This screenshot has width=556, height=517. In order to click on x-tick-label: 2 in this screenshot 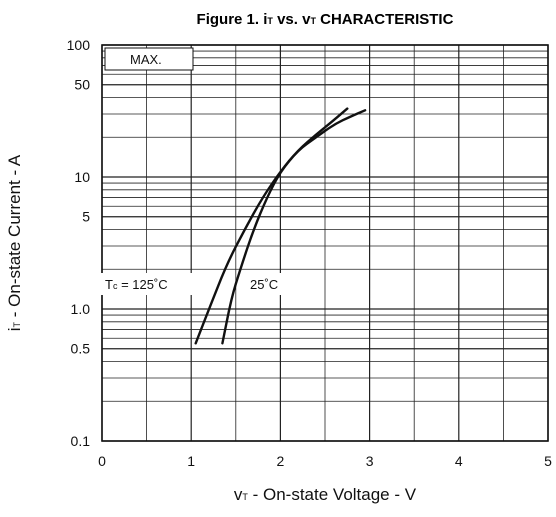, I will do `click(281, 461)`.